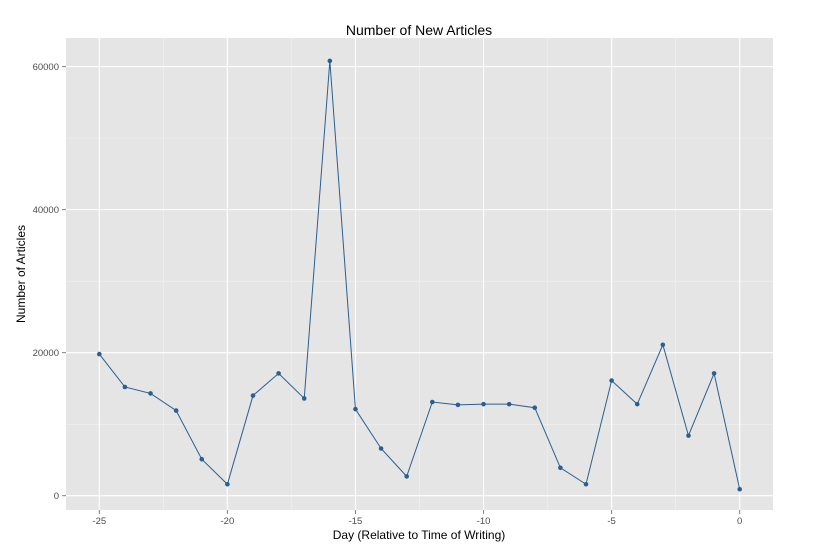 The image size is (817, 553). I want to click on x-tick-label: -15, so click(356, 521).